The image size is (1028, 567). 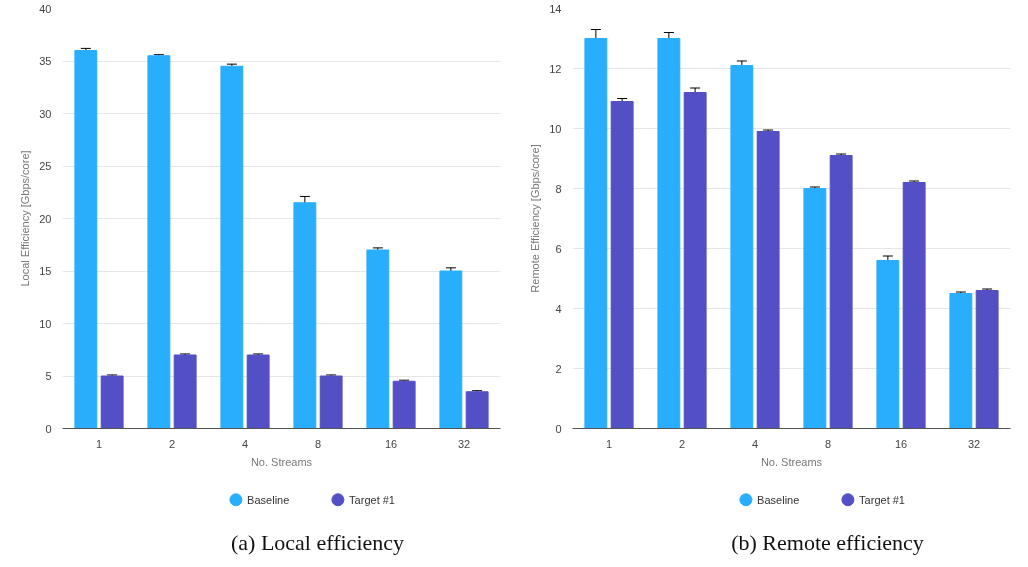 I want to click on y-tick-label: 12, so click(x=555, y=68).